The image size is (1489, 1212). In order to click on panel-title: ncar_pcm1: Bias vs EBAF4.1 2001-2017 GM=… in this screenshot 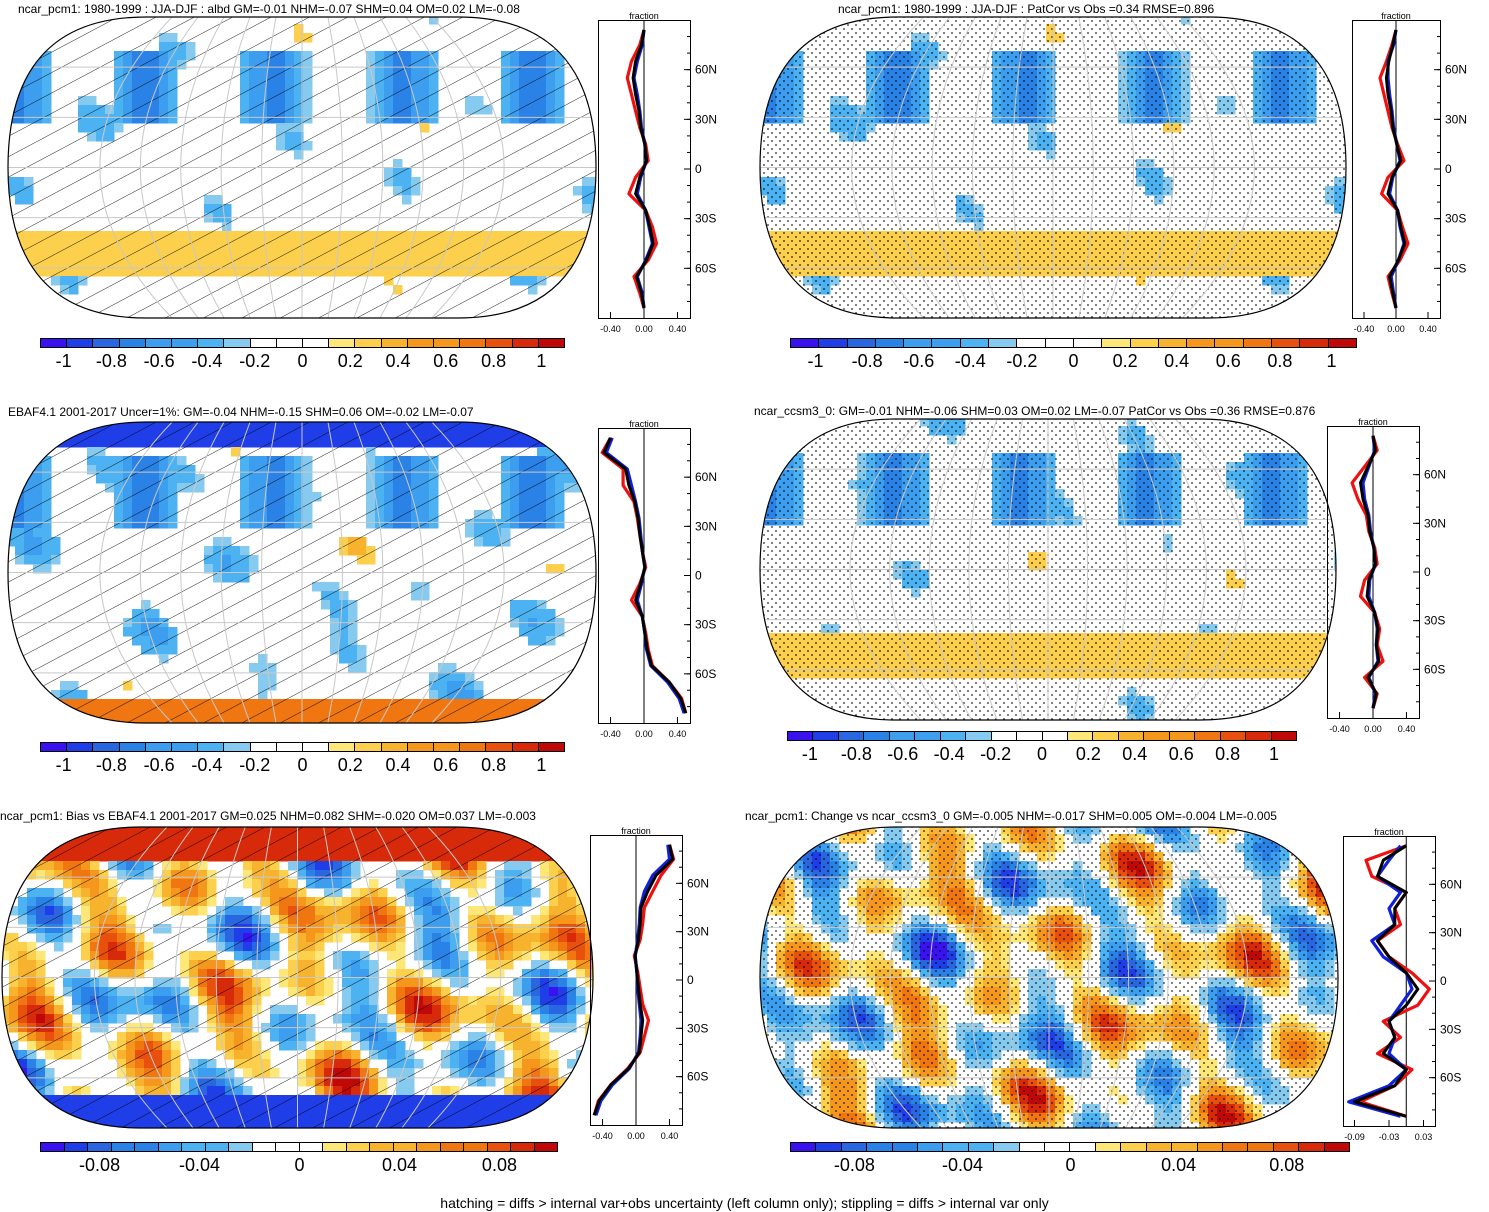, I will do `click(268, 816)`.